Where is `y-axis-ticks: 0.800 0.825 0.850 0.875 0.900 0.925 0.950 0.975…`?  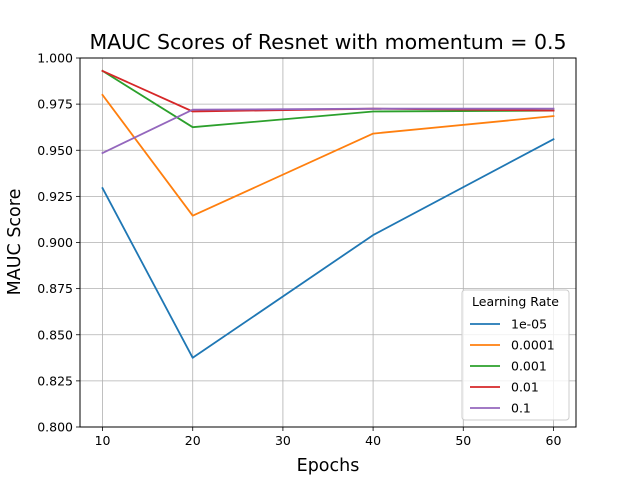
y-axis-ticks: 0.800 0.825 0.850 0.875 0.900 0.925 0.950 0.975… is located at coordinates (58, 243).